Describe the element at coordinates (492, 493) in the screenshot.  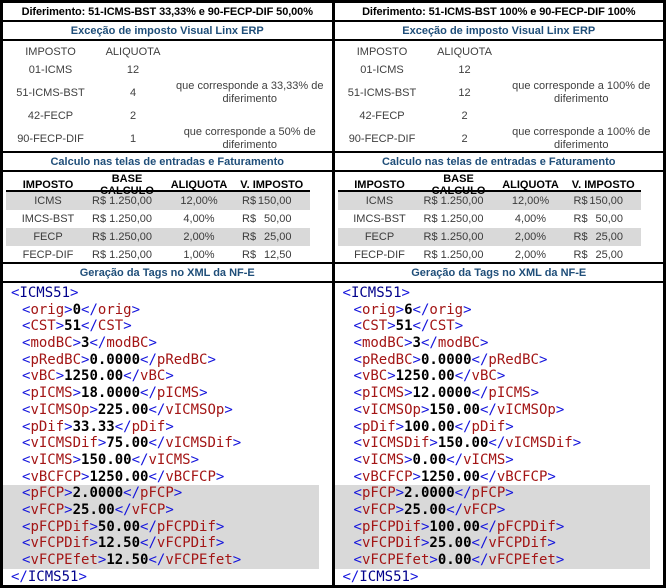
I see `xml-line: <pFCP>2.0000</pFCP>` at that location.